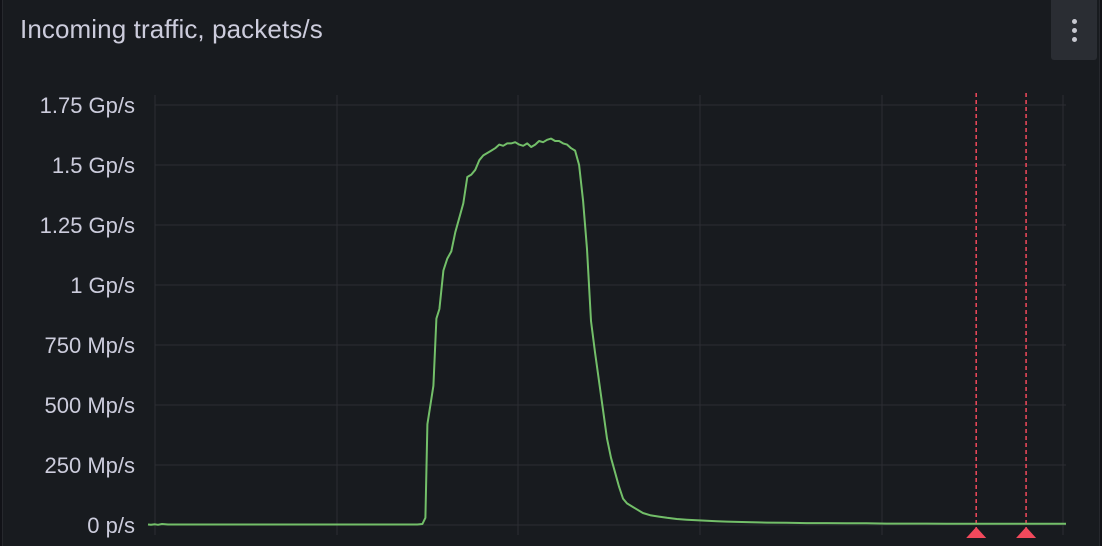  I want to click on y-tick-label: 1 Gp/s, so click(102, 285).